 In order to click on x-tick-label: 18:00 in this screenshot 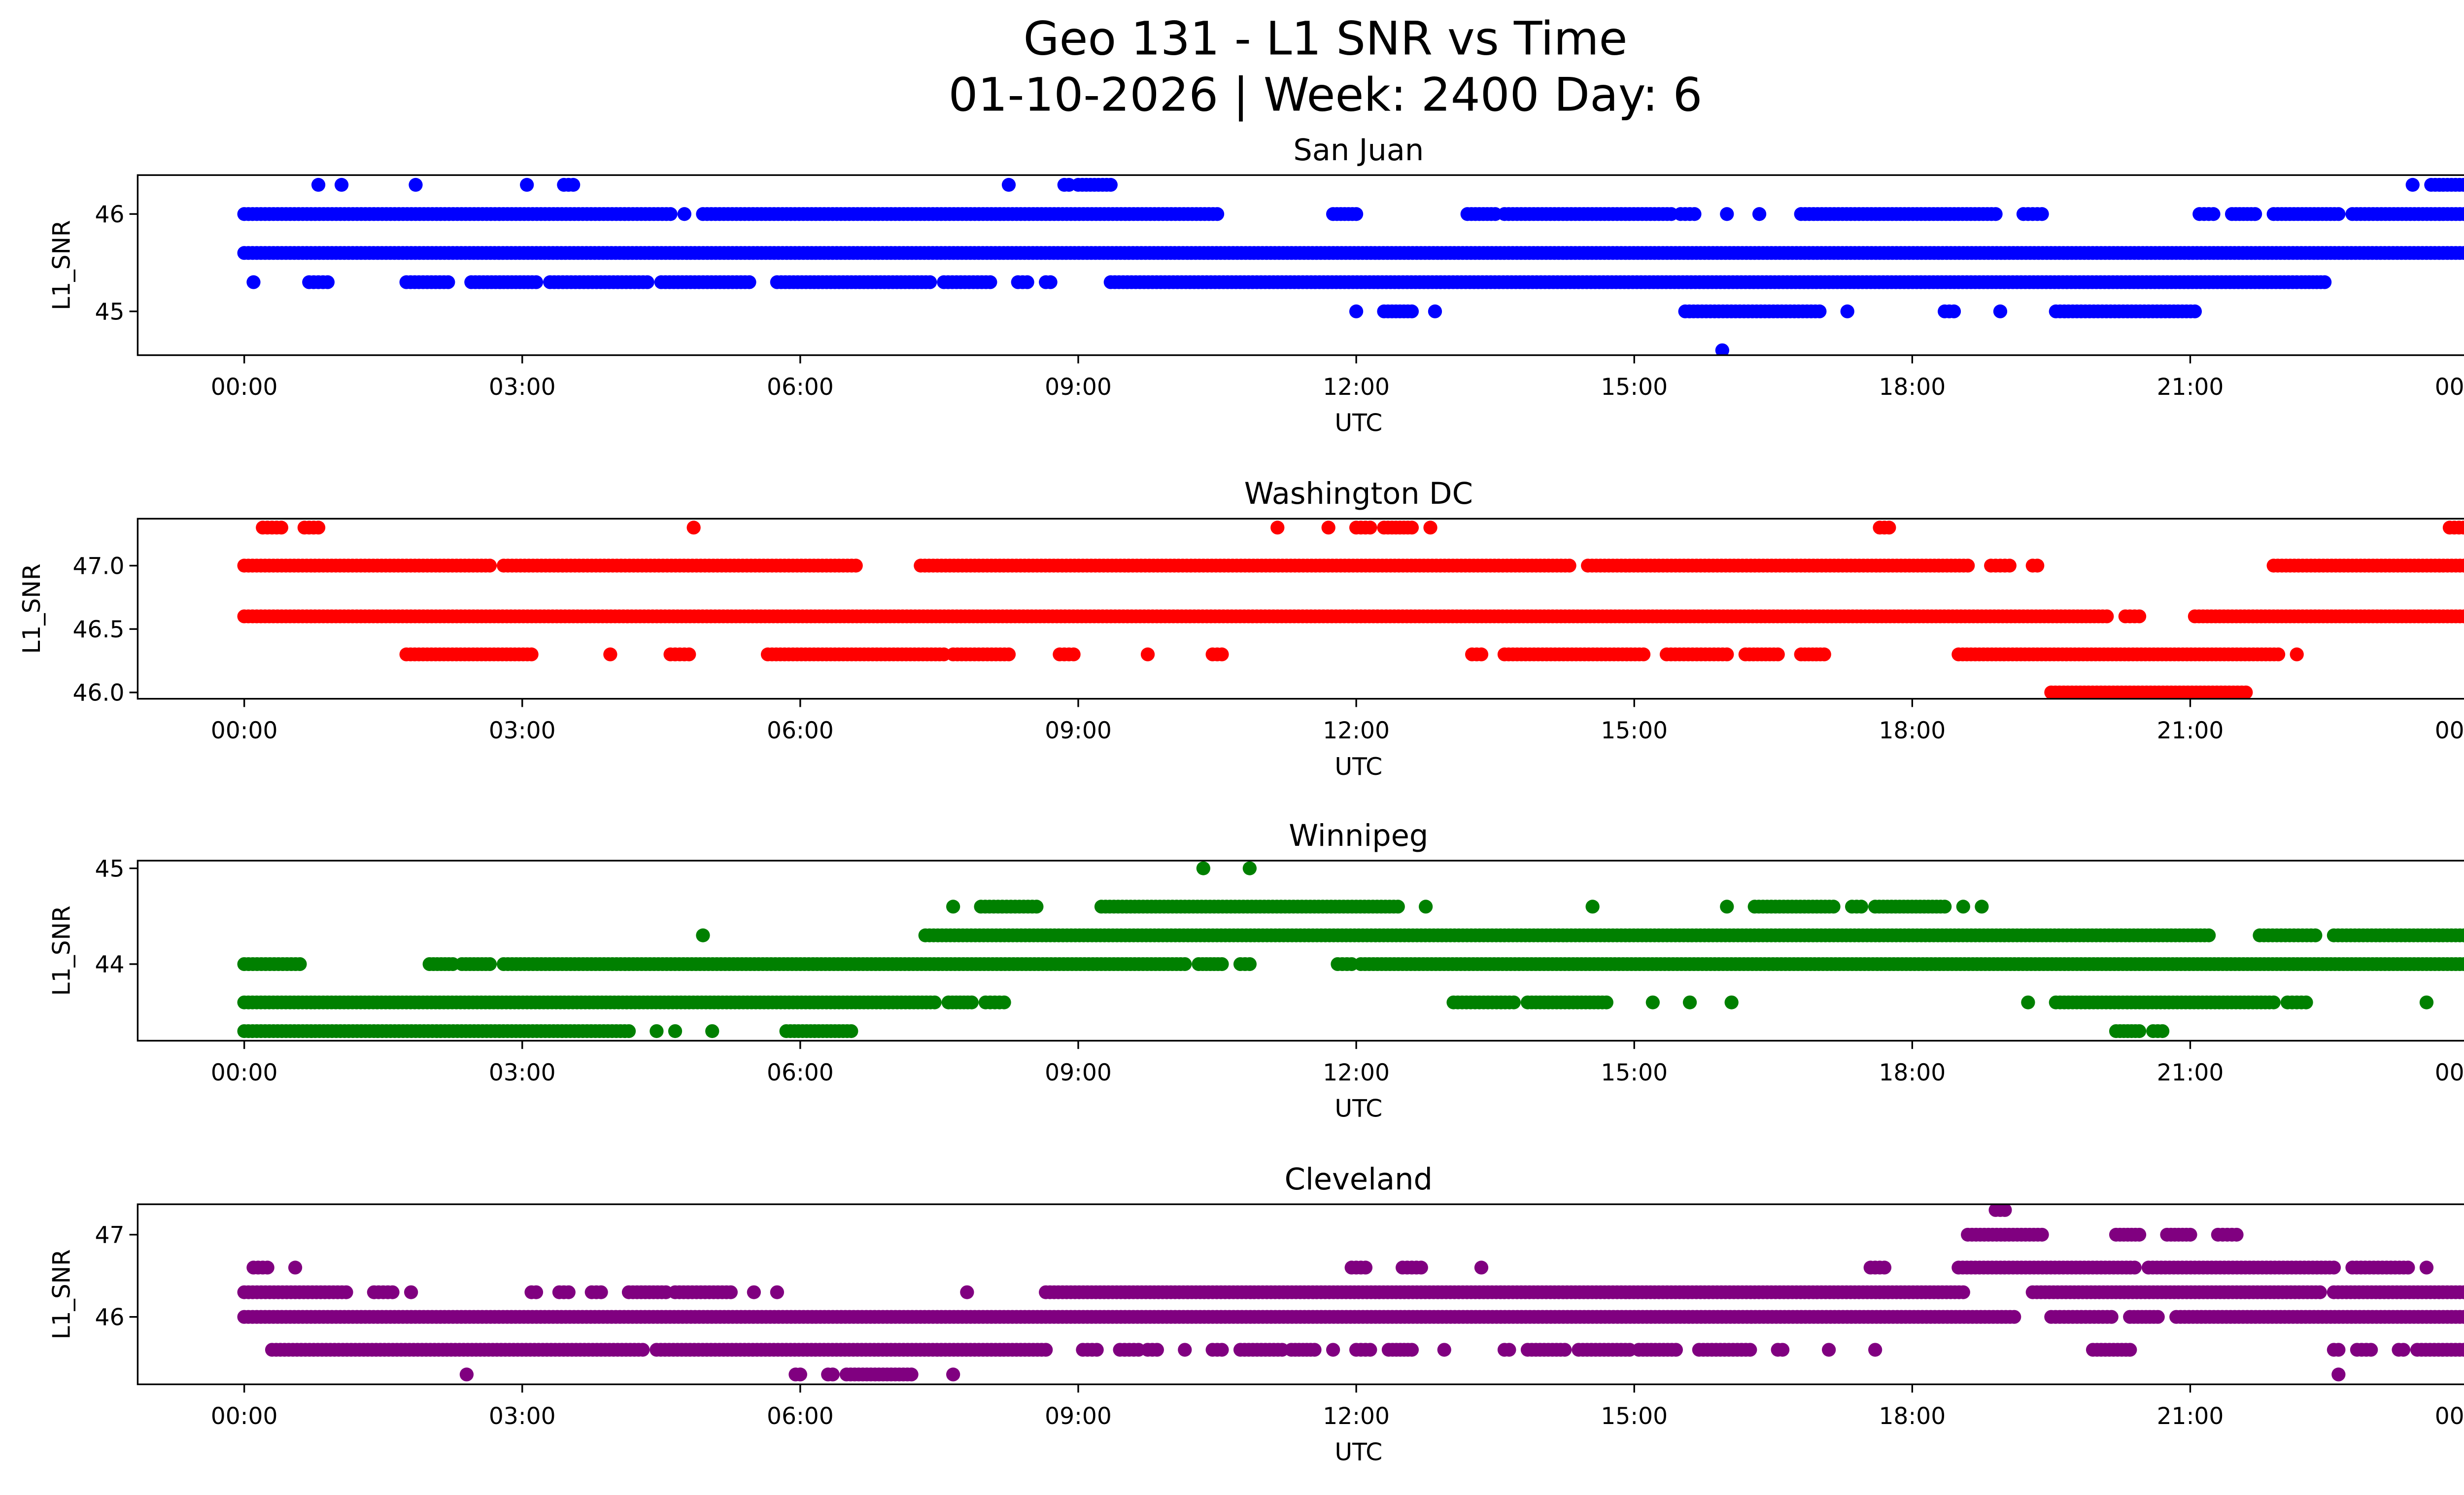, I will do `click(1912, 387)`.